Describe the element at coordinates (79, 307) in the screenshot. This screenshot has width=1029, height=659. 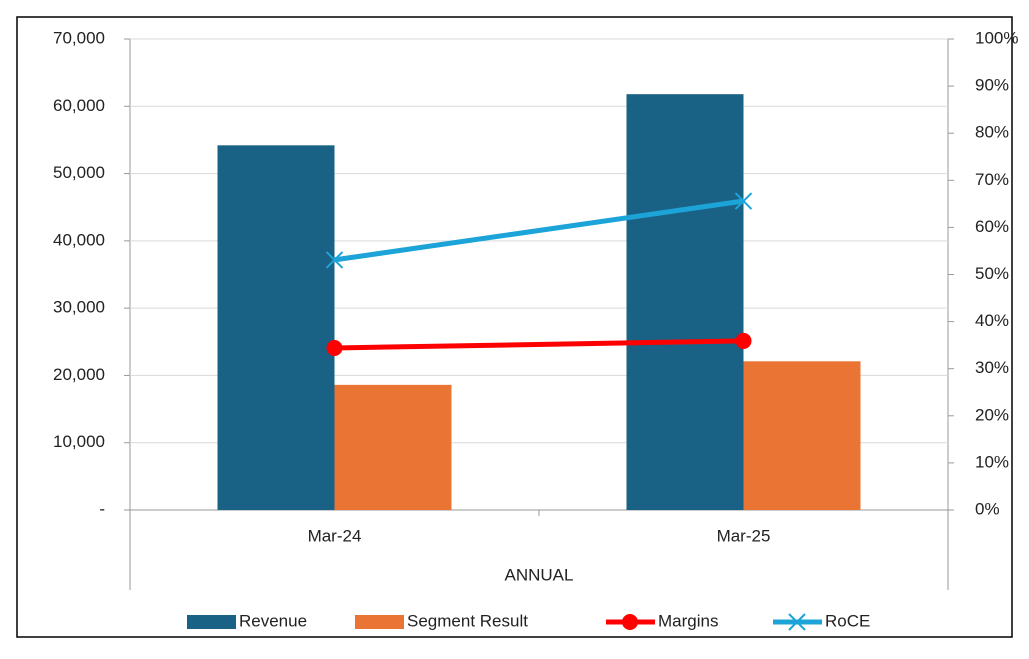
I see `y-tick-label: 30,000` at that location.